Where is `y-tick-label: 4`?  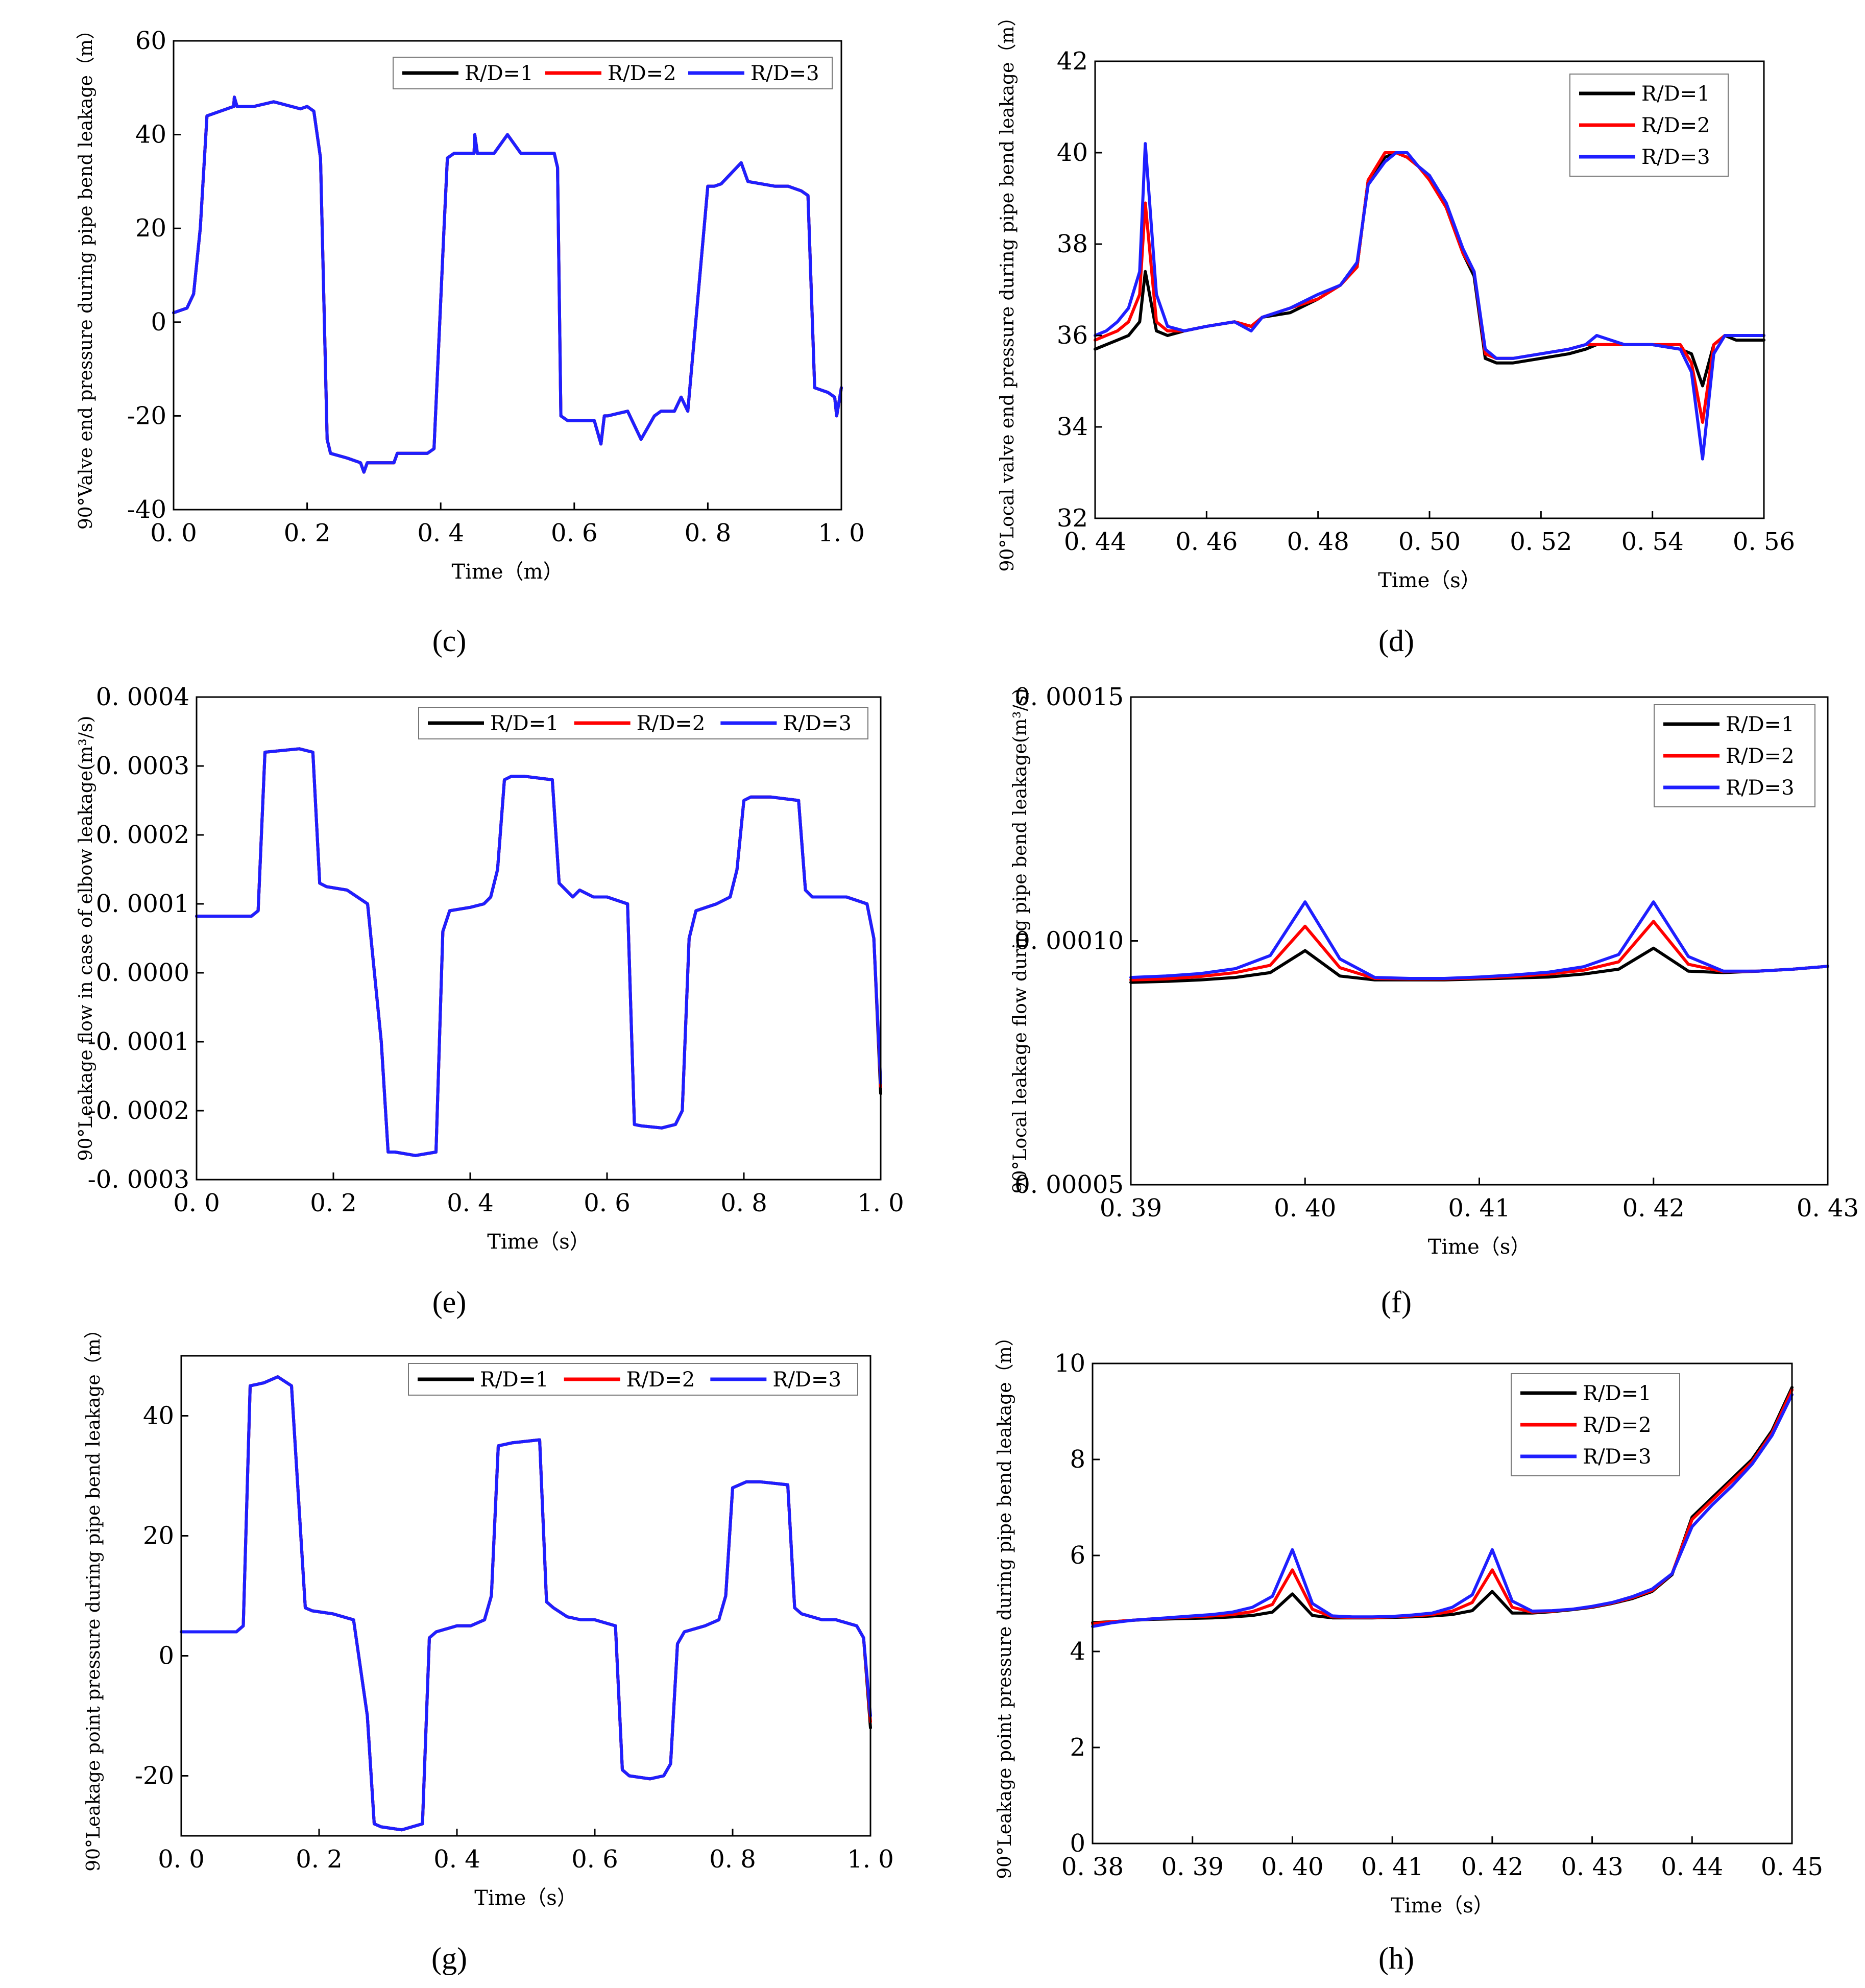
y-tick-label: 4 is located at coordinates (1077, 1652).